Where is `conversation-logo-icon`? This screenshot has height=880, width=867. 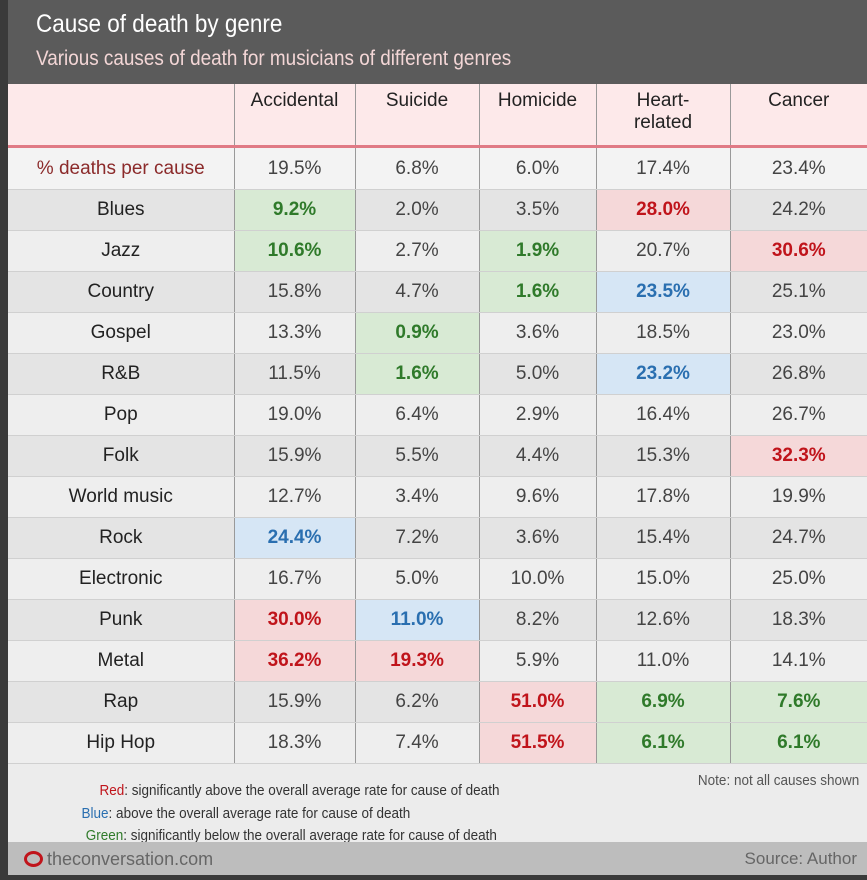
conversation-logo-icon is located at coordinates (33, 859).